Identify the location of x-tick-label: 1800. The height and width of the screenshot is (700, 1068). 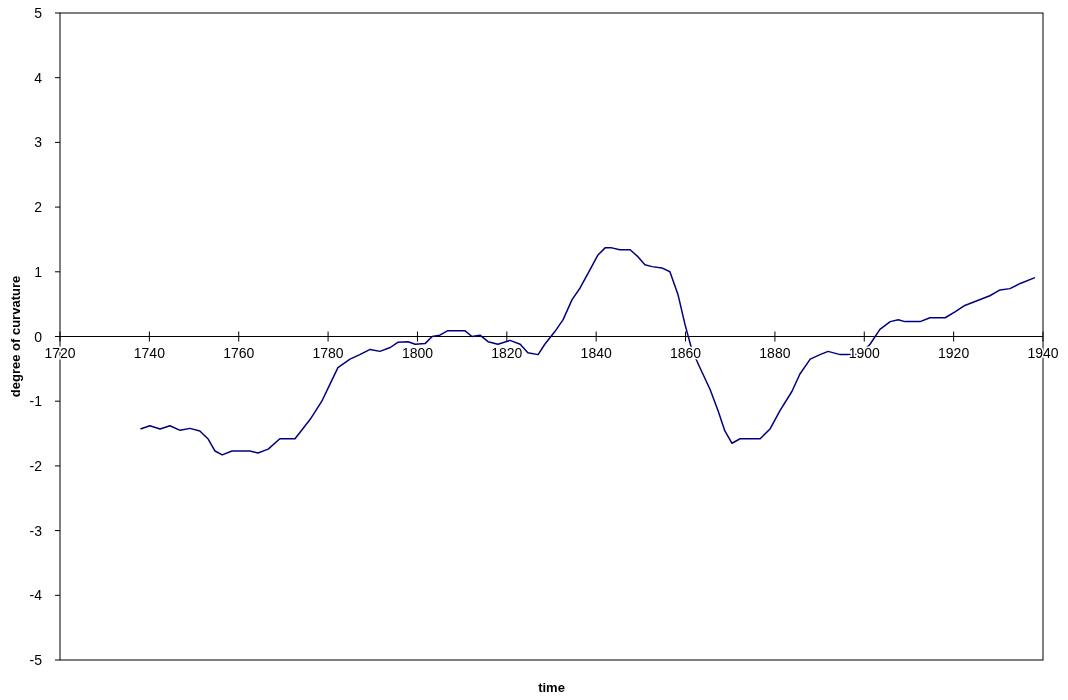
(417, 352).